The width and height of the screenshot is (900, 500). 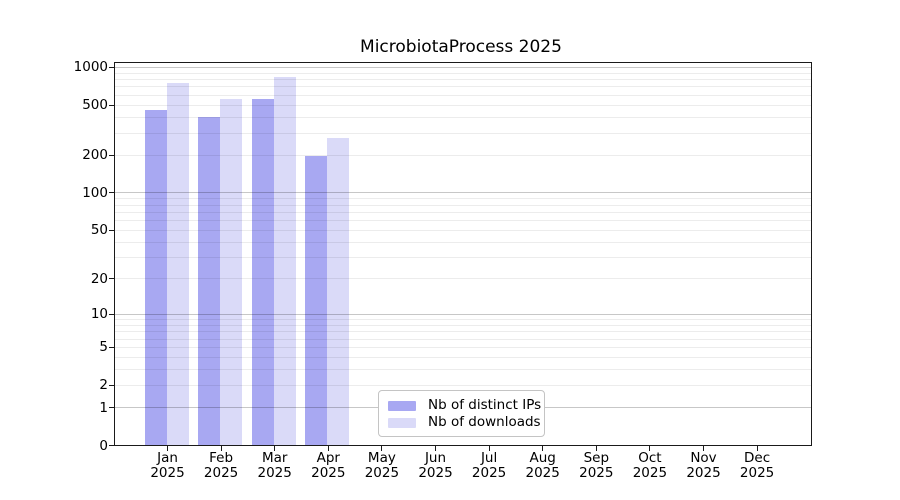 I want to click on x-tick-label-nov: Nov 2025, so click(x=704, y=466).